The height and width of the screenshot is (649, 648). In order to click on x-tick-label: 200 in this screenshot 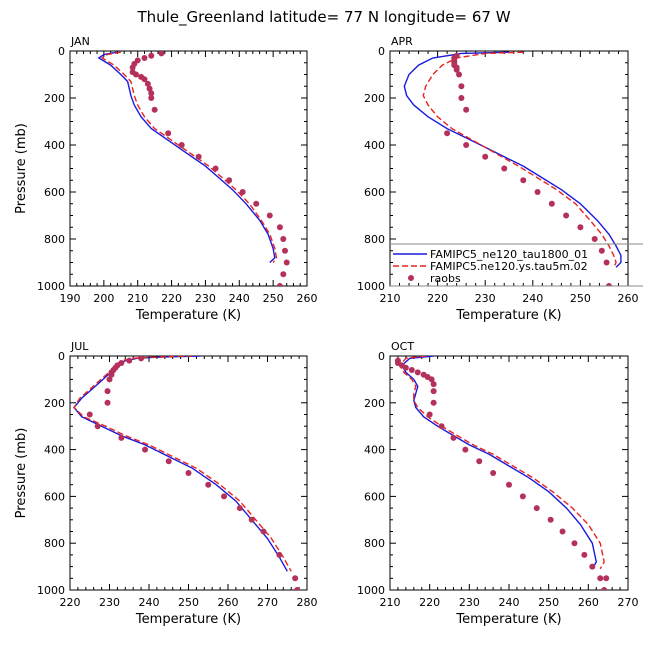, I will do `click(103, 298)`.